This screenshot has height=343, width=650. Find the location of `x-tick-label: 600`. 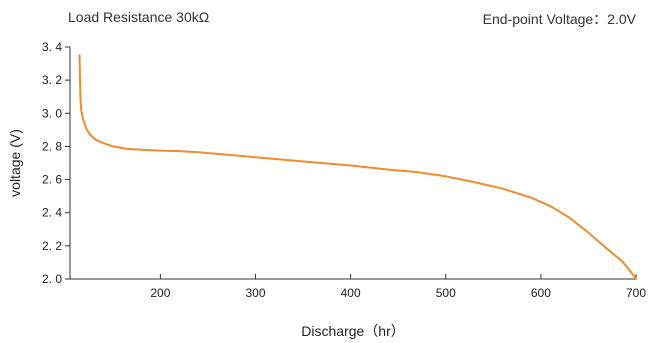

x-tick-label: 600 is located at coordinates (541, 293).